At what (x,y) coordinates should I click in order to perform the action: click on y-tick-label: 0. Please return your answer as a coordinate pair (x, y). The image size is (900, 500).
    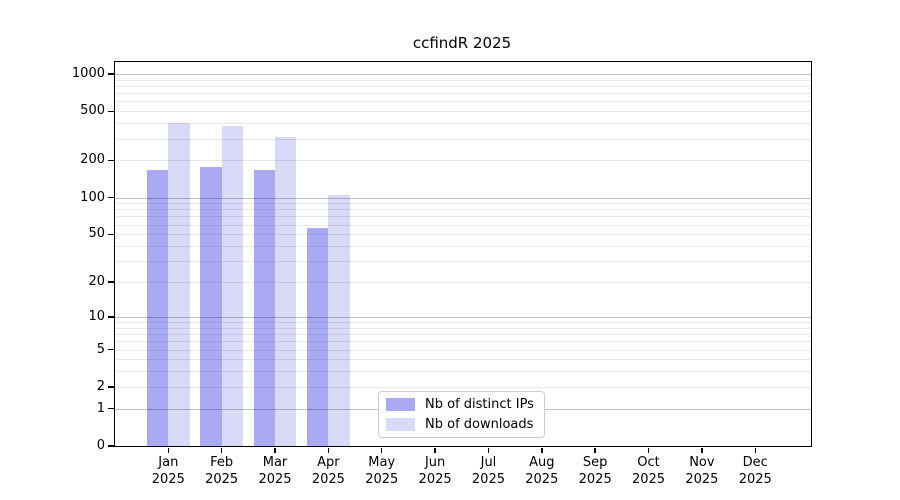
    Looking at the image, I should click on (100, 445).